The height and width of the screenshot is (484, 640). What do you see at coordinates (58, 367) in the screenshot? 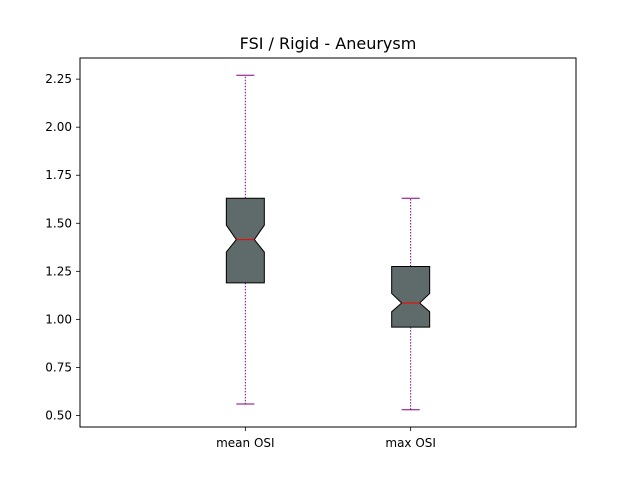
I see `y-tick-label: 0.75` at bounding box center [58, 367].